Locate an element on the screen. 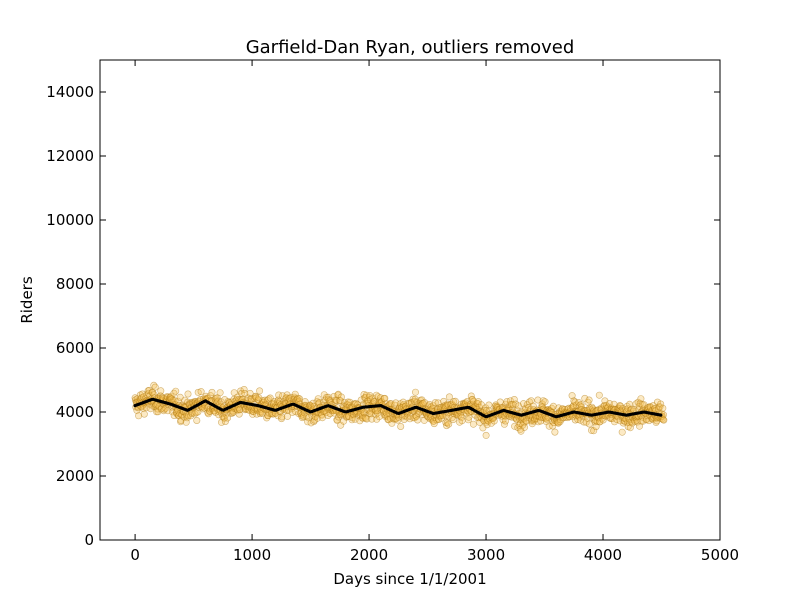  y-tick-label: 0 is located at coordinates (89, 540).